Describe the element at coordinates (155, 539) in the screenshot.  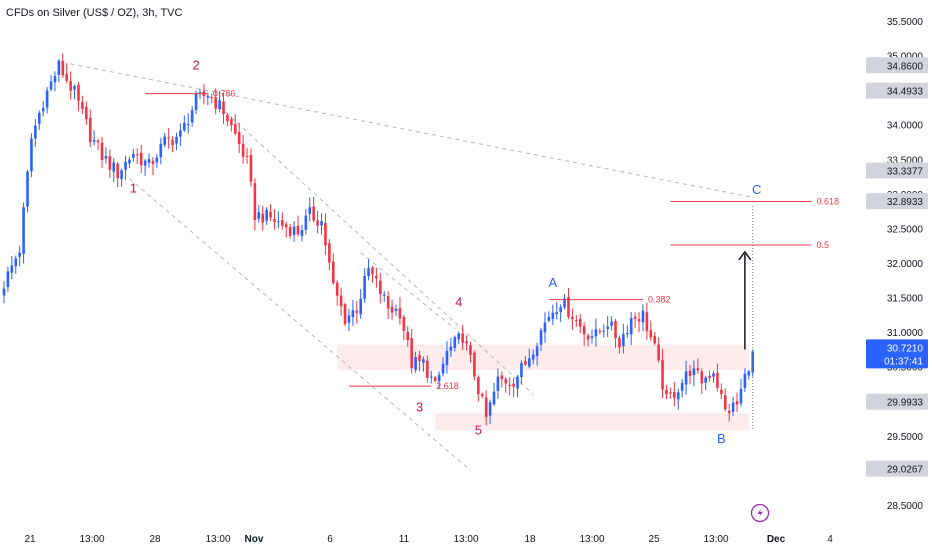
I see `x-tick-label: 28` at that location.